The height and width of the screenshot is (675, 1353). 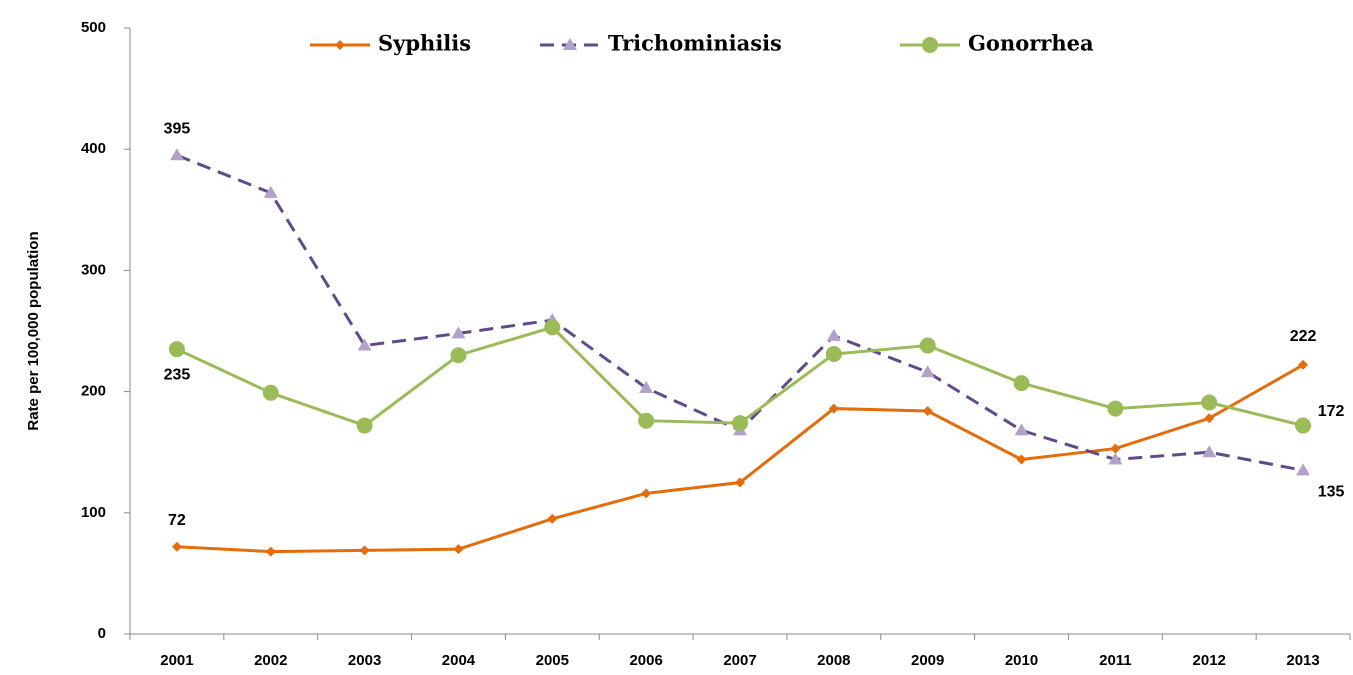 I want to click on legend-label: Trichominiasis, so click(x=695, y=43).